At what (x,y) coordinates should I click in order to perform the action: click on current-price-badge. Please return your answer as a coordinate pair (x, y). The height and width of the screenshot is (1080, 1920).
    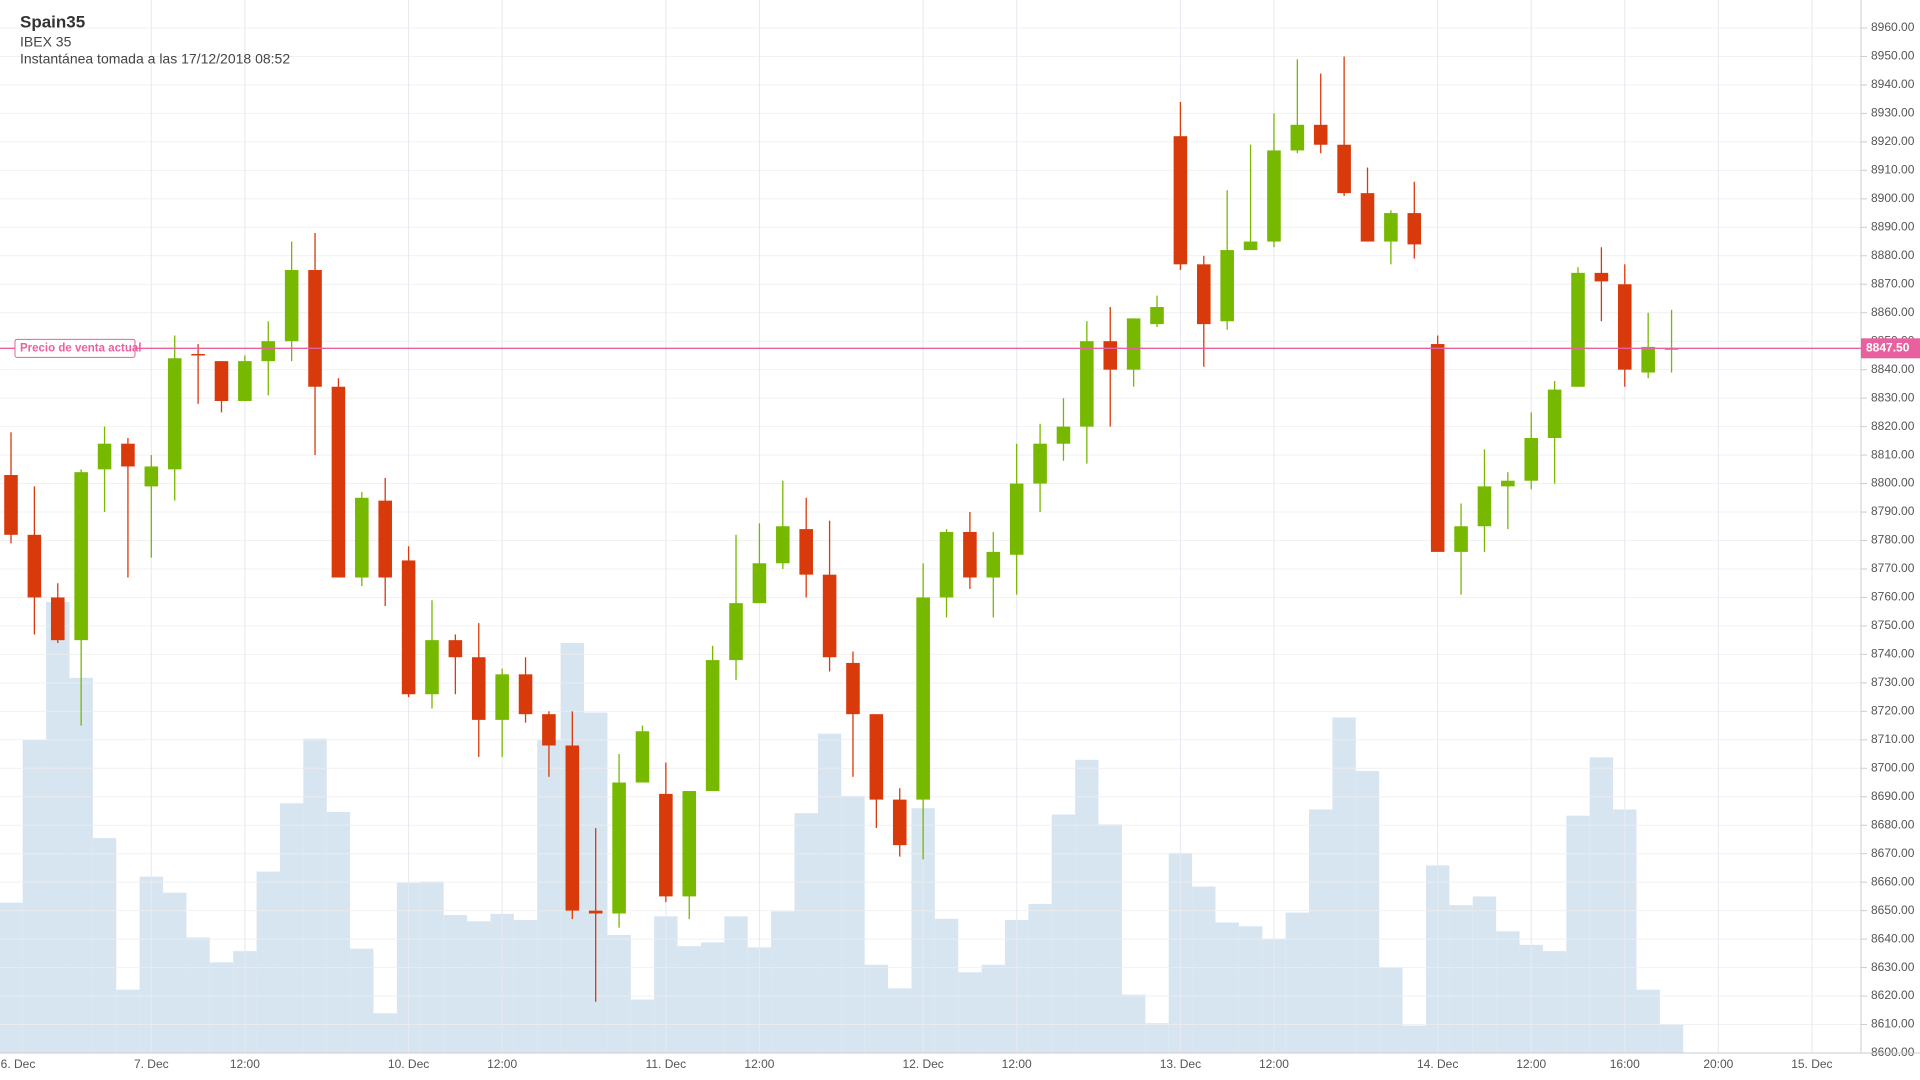
    Looking at the image, I should click on (1890, 348).